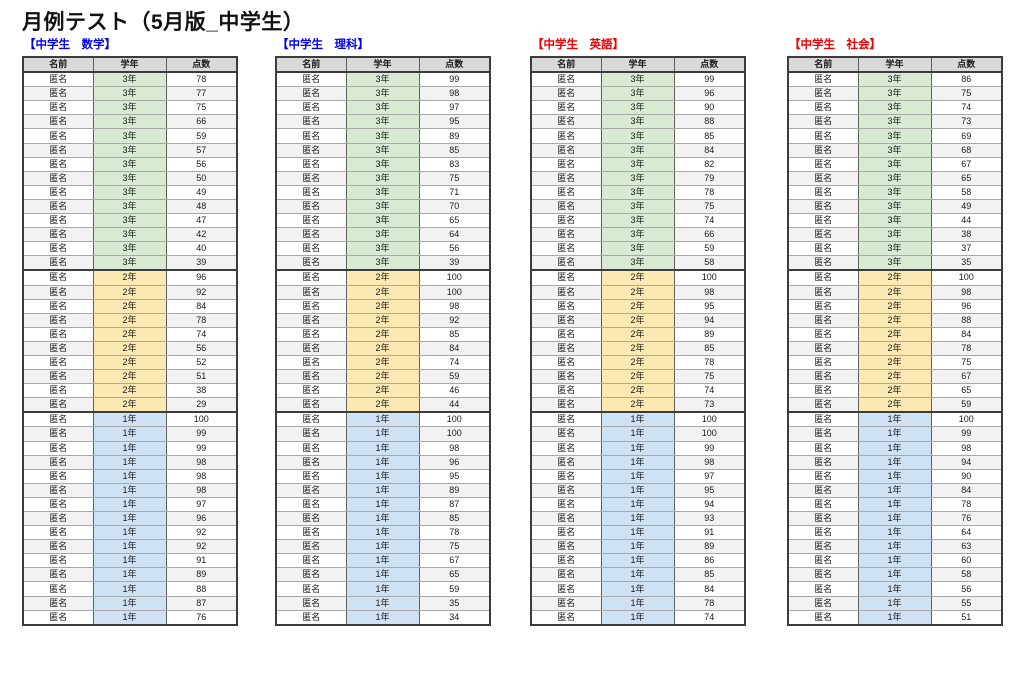  I want to click on score-cell: 97, so click(454, 108).